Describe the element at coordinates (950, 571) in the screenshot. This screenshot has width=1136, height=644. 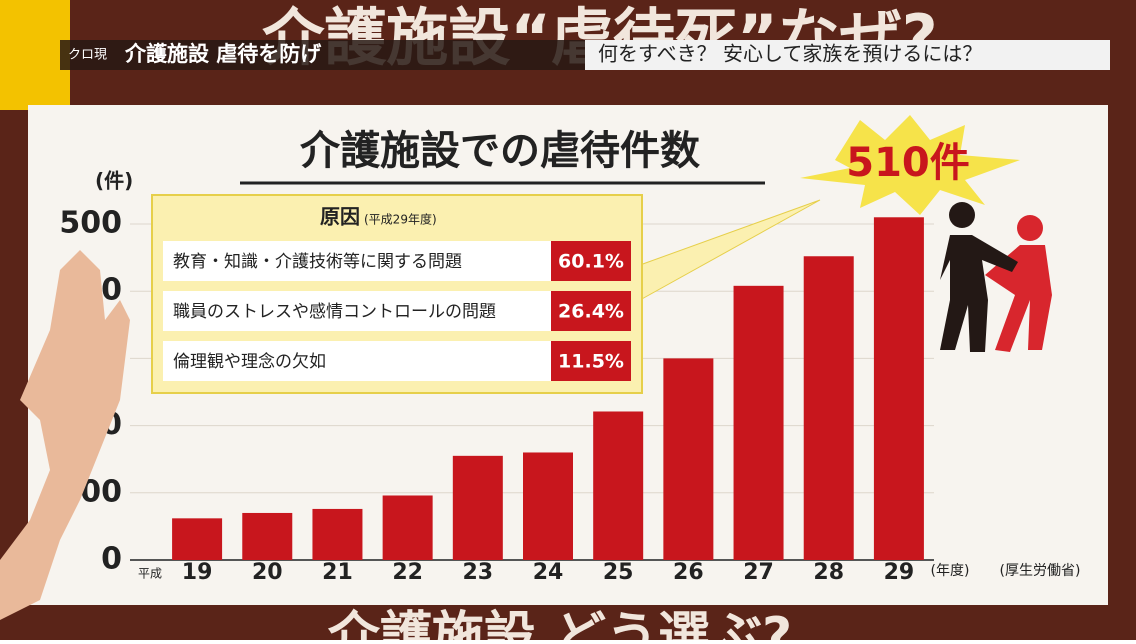
I see `x-axis-label: (年度)` at that location.